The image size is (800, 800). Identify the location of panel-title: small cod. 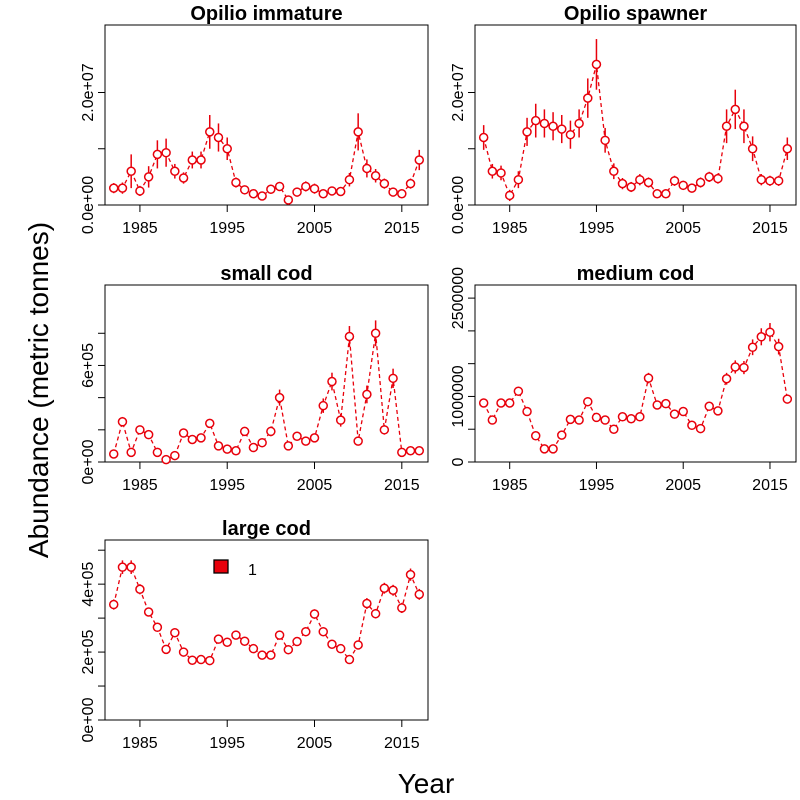
(266, 274).